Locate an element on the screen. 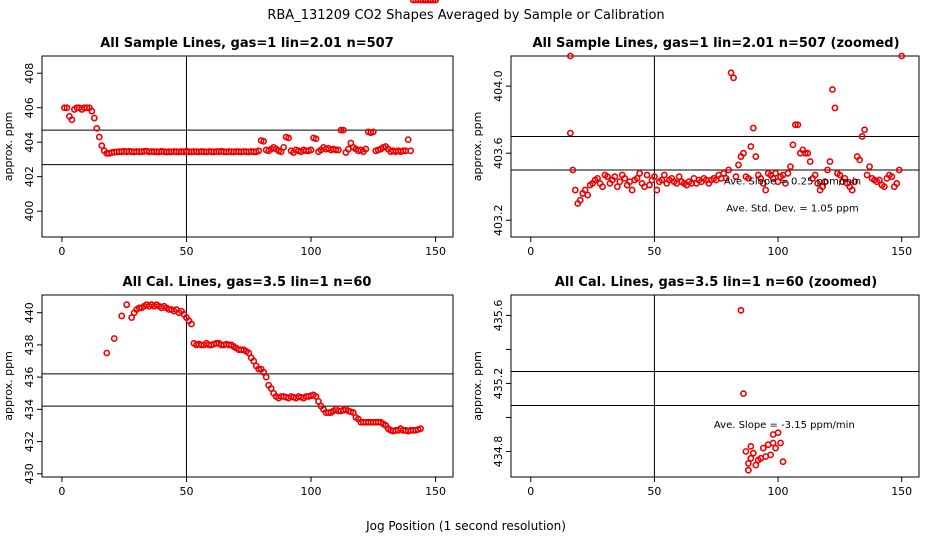  y-tick-label: 400 is located at coordinates (29, 211).